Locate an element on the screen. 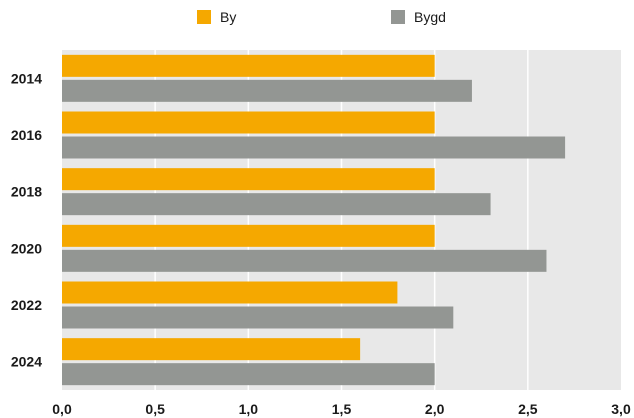 This screenshot has height=418, width=634. legend: By Bygd is located at coordinates (321, 17).